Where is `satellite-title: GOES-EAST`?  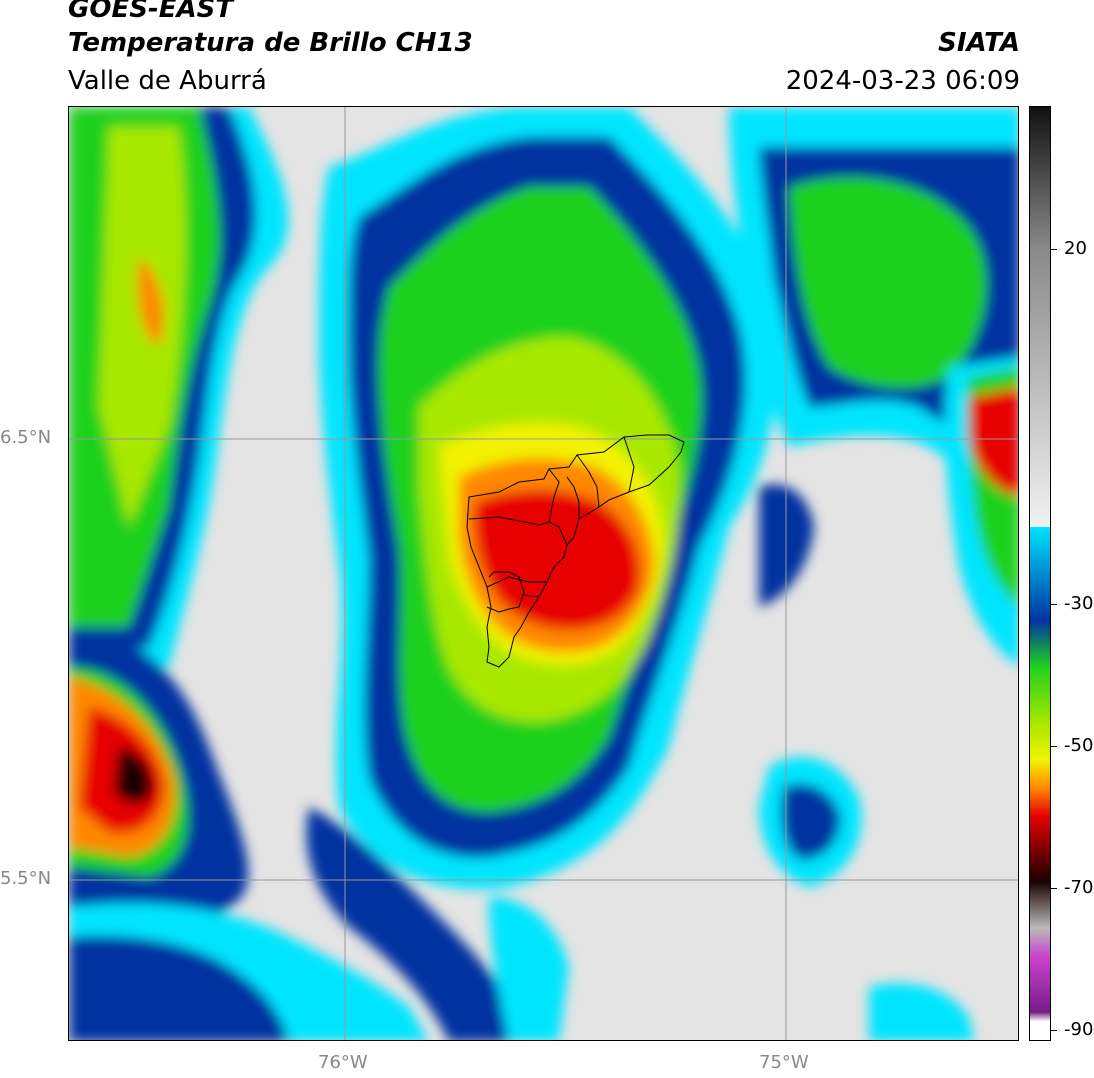 satellite-title: GOES-EAST is located at coordinates (151, 12).